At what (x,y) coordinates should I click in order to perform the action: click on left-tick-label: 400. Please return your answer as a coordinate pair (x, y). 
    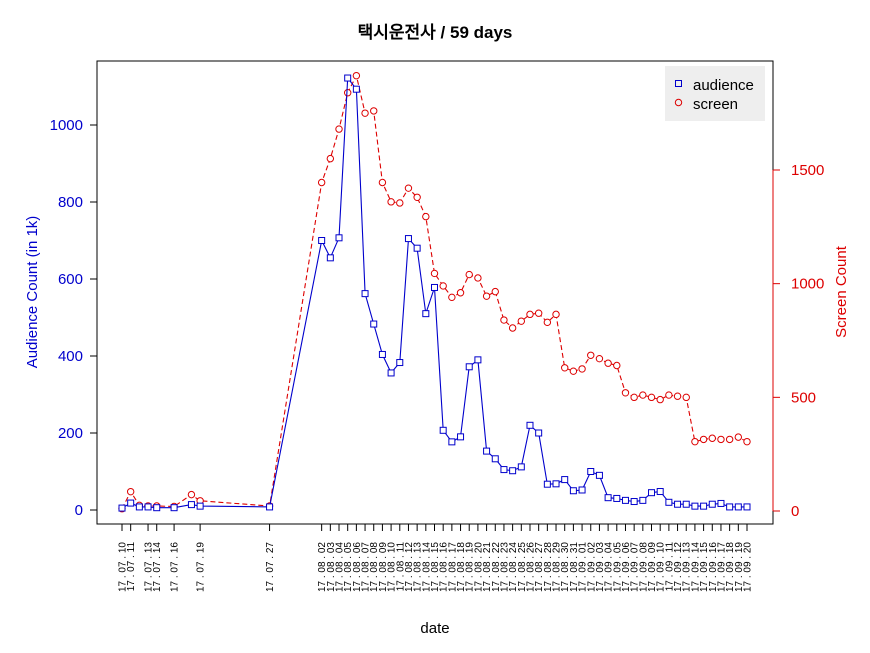
    Looking at the image, I should click on (70, 356).